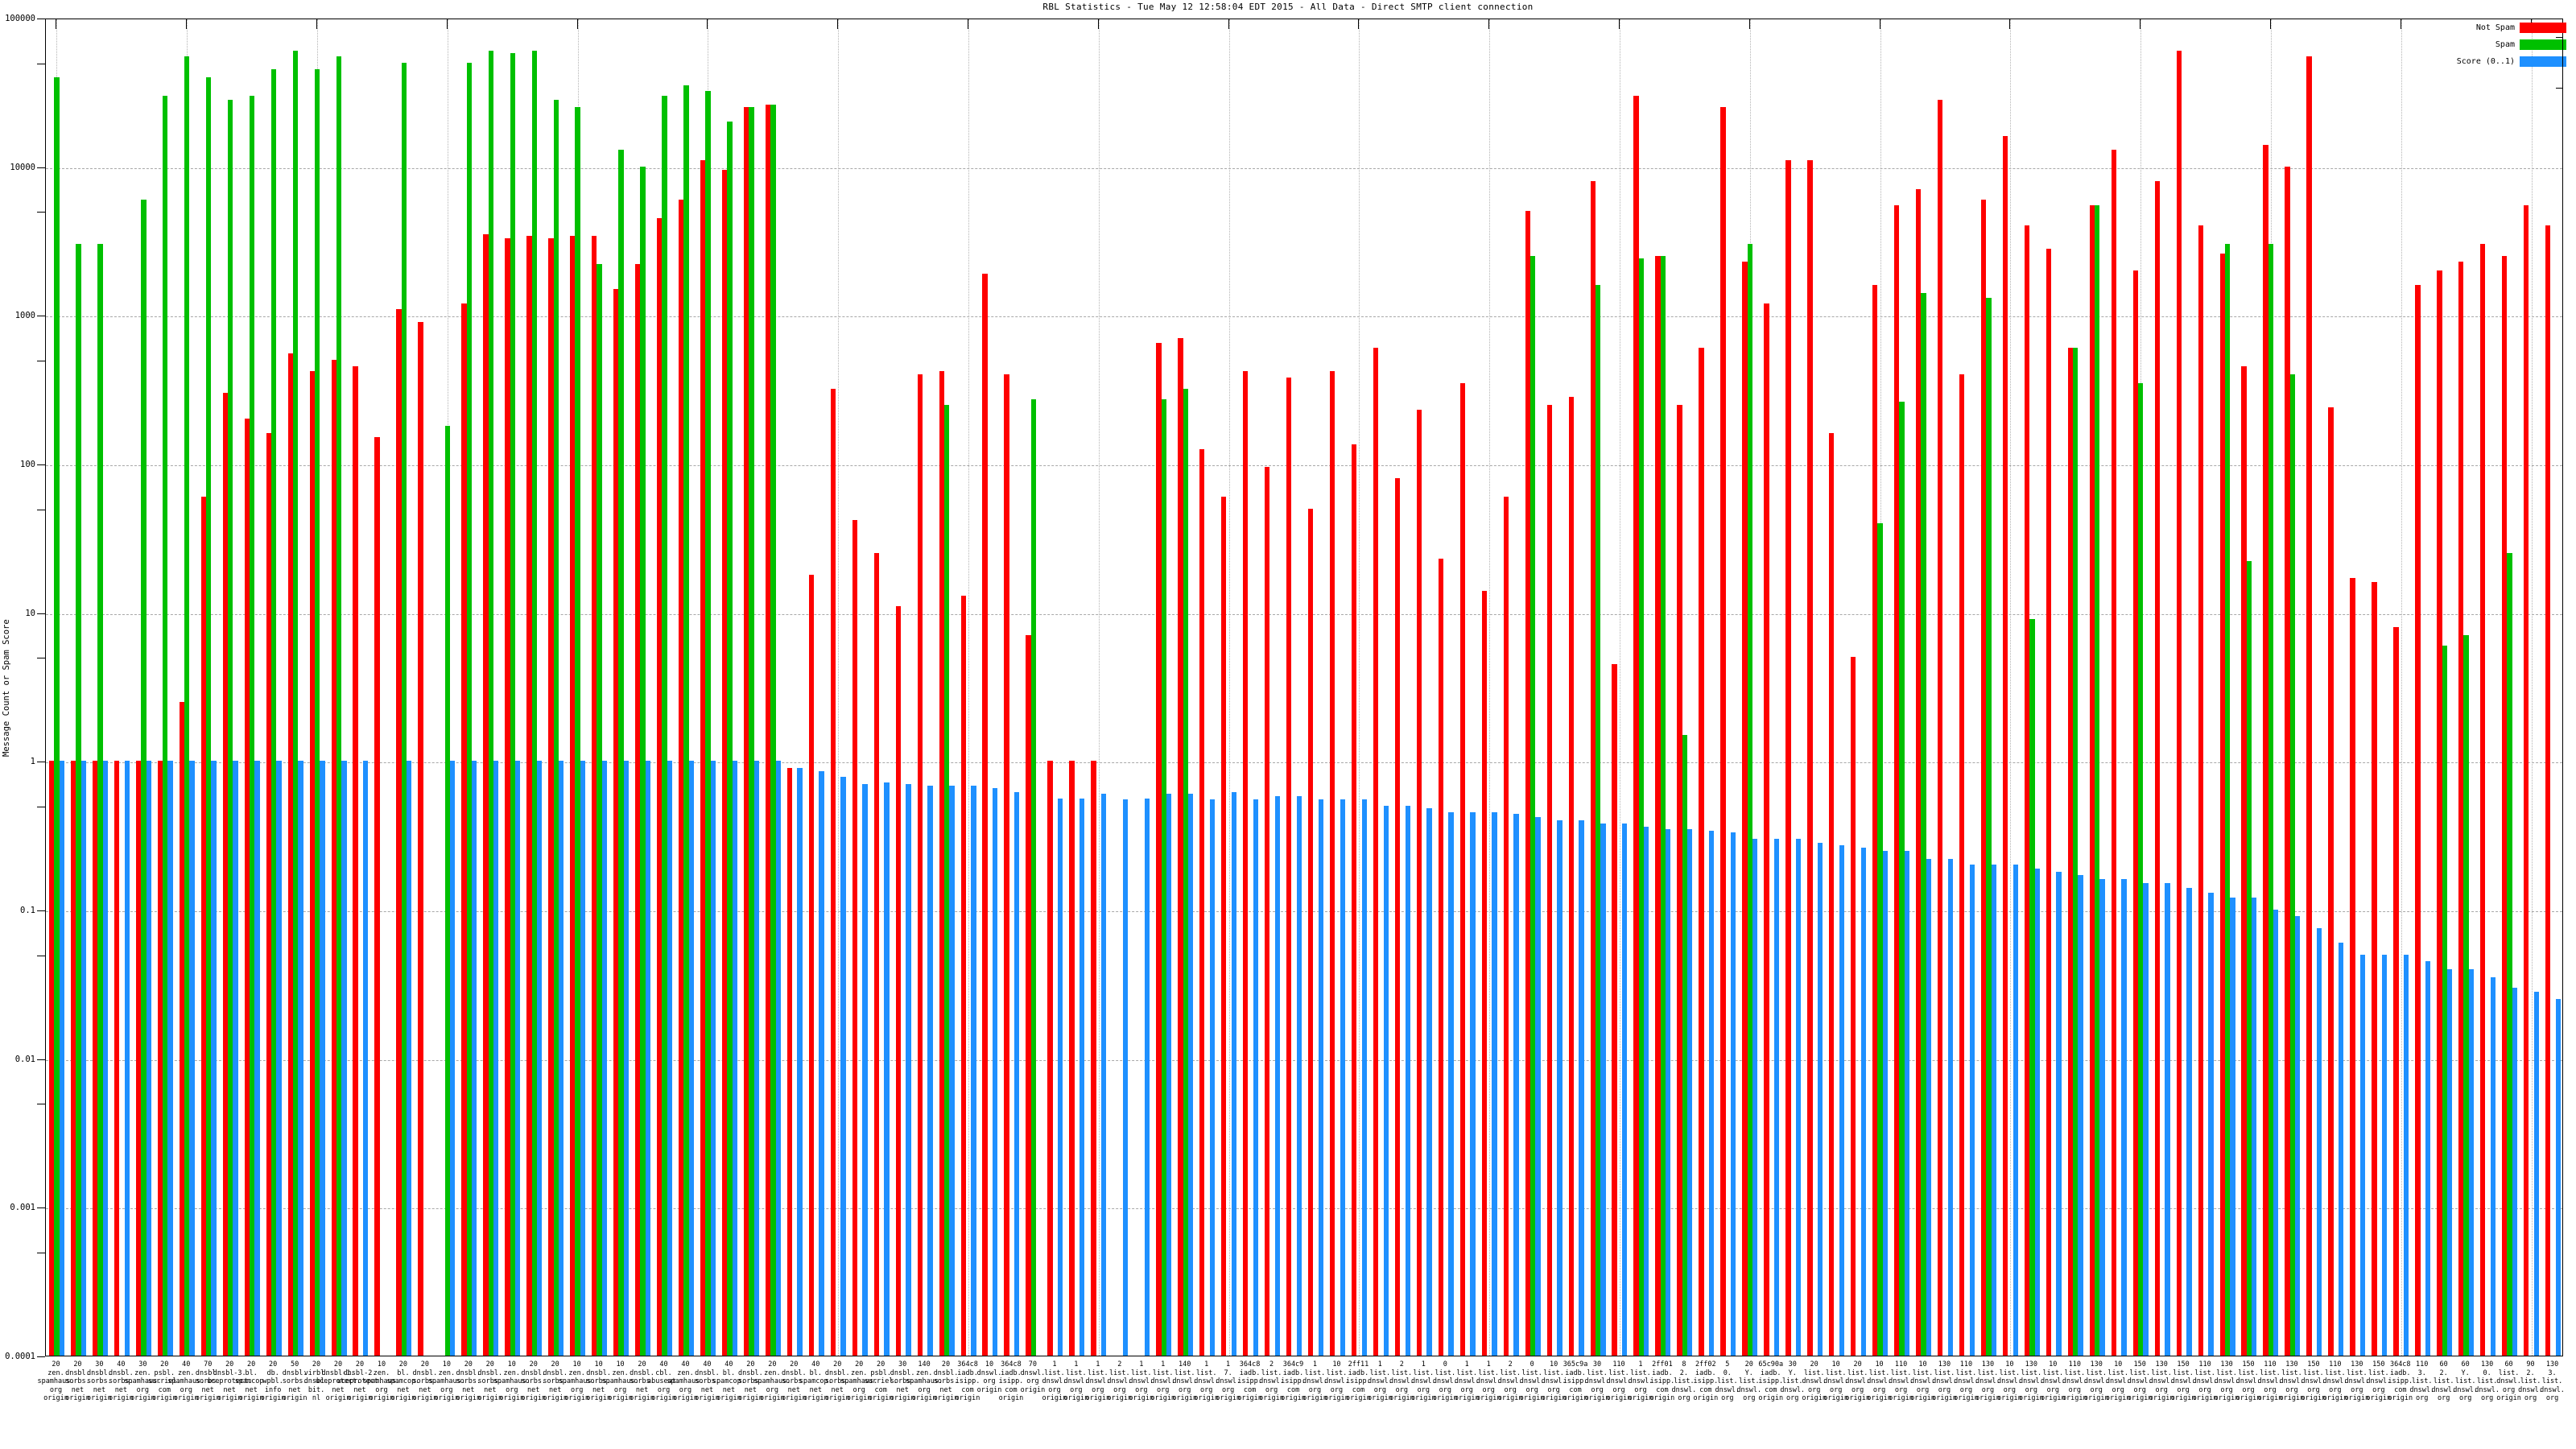  Describe the element at coordinates (1011, 1381) in the screenshot. I see `x-axis-label: 364c8 iadb. isipp. com origin` at that location.